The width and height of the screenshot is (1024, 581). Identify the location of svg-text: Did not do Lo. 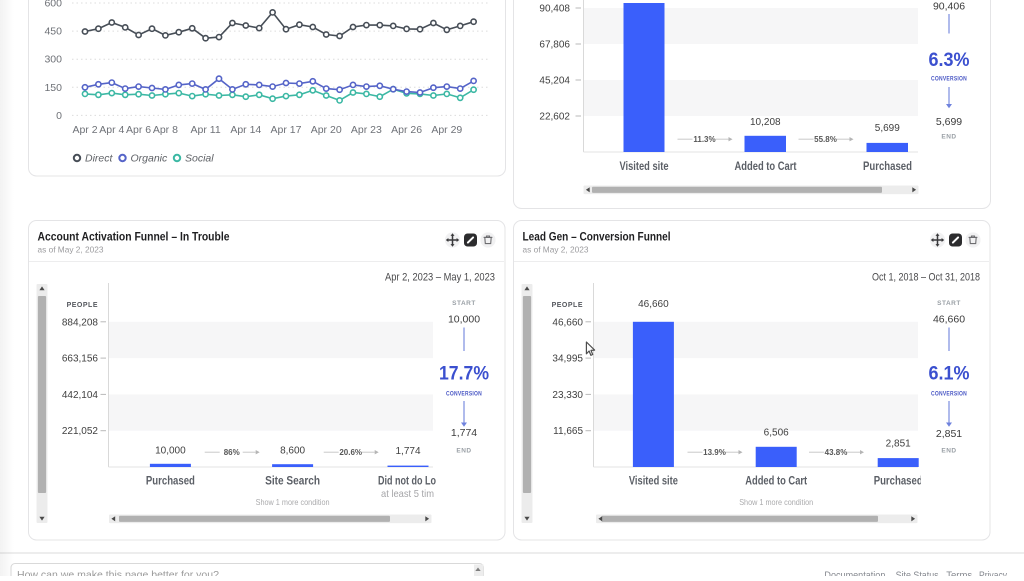
(407, 482).